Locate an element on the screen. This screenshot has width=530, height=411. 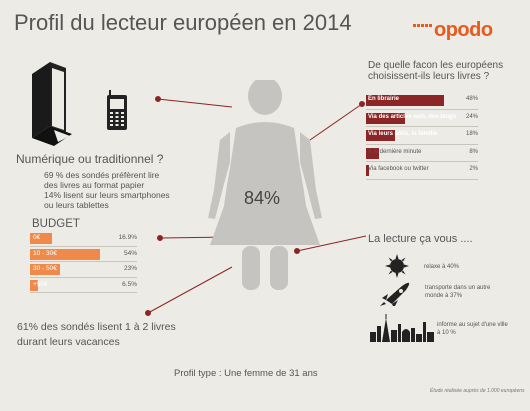
vacances-line: durant leurs vacances is located at coordinates (68, 342).